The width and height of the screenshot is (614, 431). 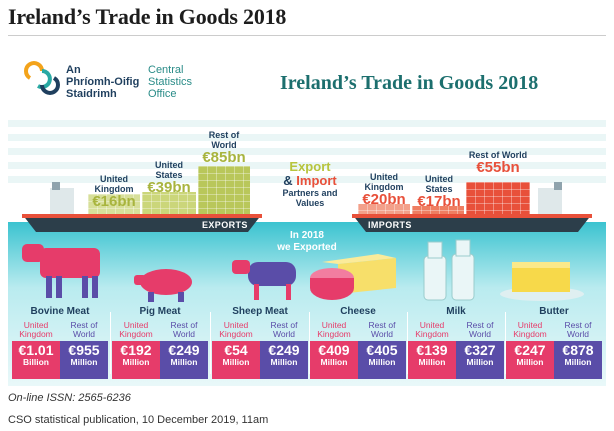 What do you see at coordinates (384, 182) in the screenshot?
I see `import-region: United Kingdom` at bounding box center [384, 182].